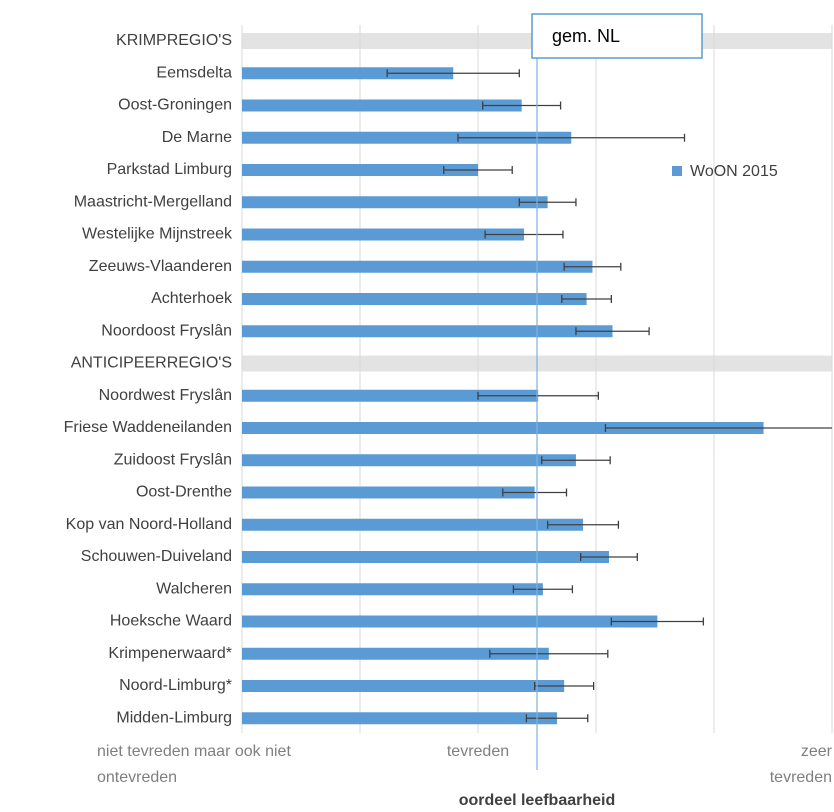 Image resolution: width=834 pixels, height=812 pixels. I want to click on category-label: Oost-Groningen, so click(175, 105).